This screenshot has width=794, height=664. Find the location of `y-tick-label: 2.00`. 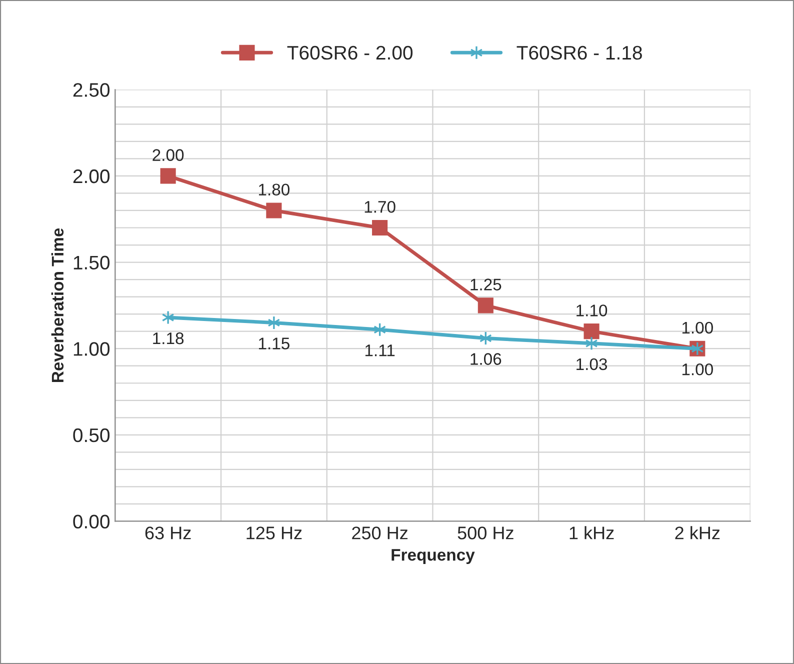

y-tick-label: 2.00 is located at coordinates (91, 176).